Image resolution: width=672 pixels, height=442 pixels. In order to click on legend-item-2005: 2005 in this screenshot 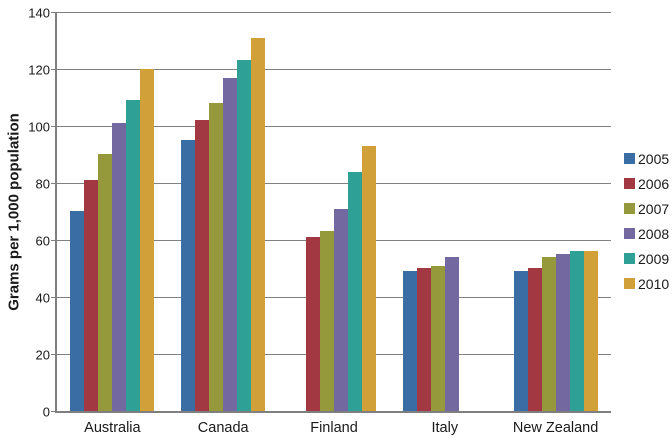, I will do `click(646, 158)`.